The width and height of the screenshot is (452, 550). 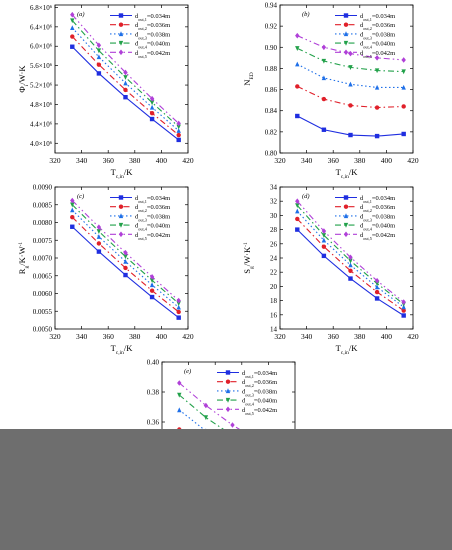 I want to click on y-tick-label: 4.4×10⁶, so click(x=41, y=124).